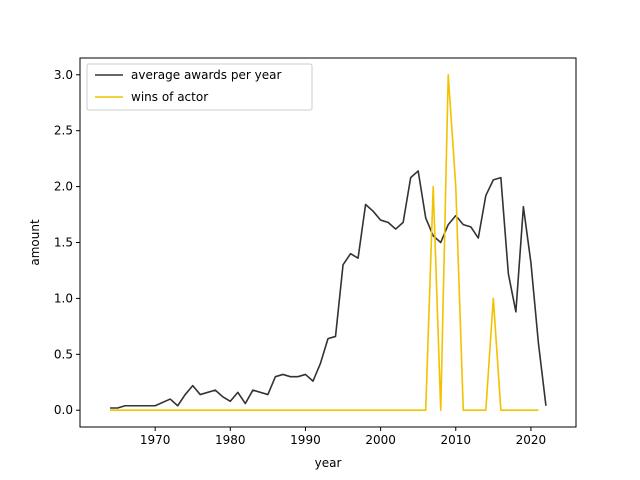 The image size is (640, 480). What do you see at coordinates (35, 242) in the screenshot?
I see `y-axis-label: amount` at bounding box center [35, 242].